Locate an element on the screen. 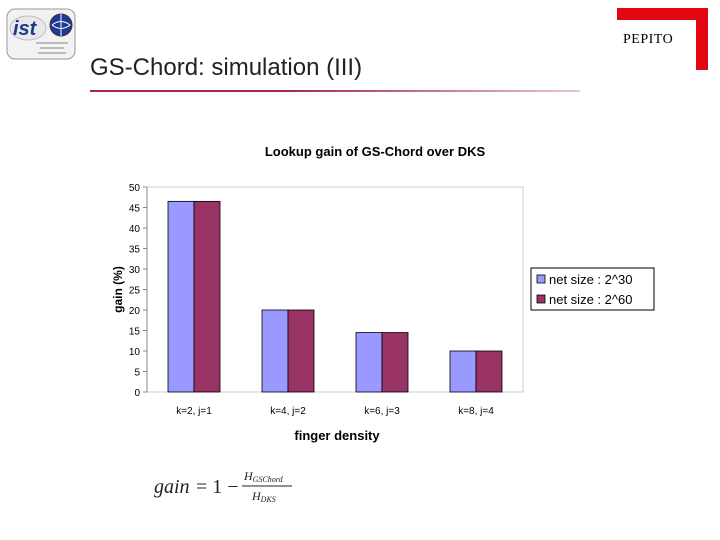 The image size is (720, 540). x-tick-label: k=4, j=2 is located at coordinates (288, 411).